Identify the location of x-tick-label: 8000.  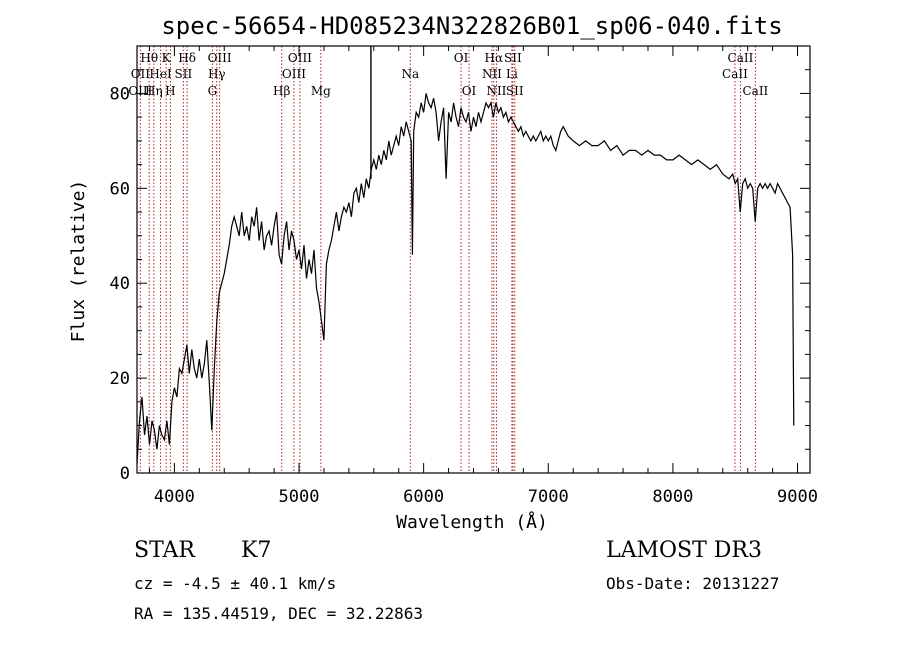
(672, 497).